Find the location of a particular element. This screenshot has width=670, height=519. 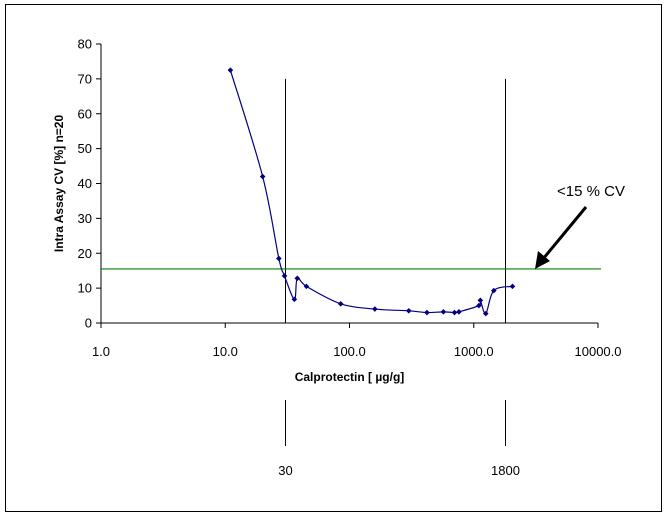

x-tick-label: 1.0 is located at coordinates (101, 351).